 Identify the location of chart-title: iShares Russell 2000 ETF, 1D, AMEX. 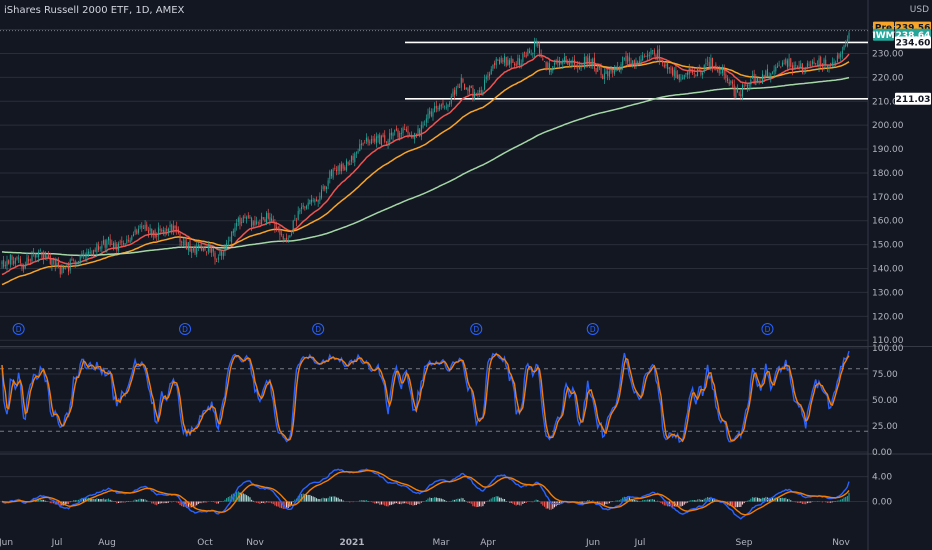
(94, 10).